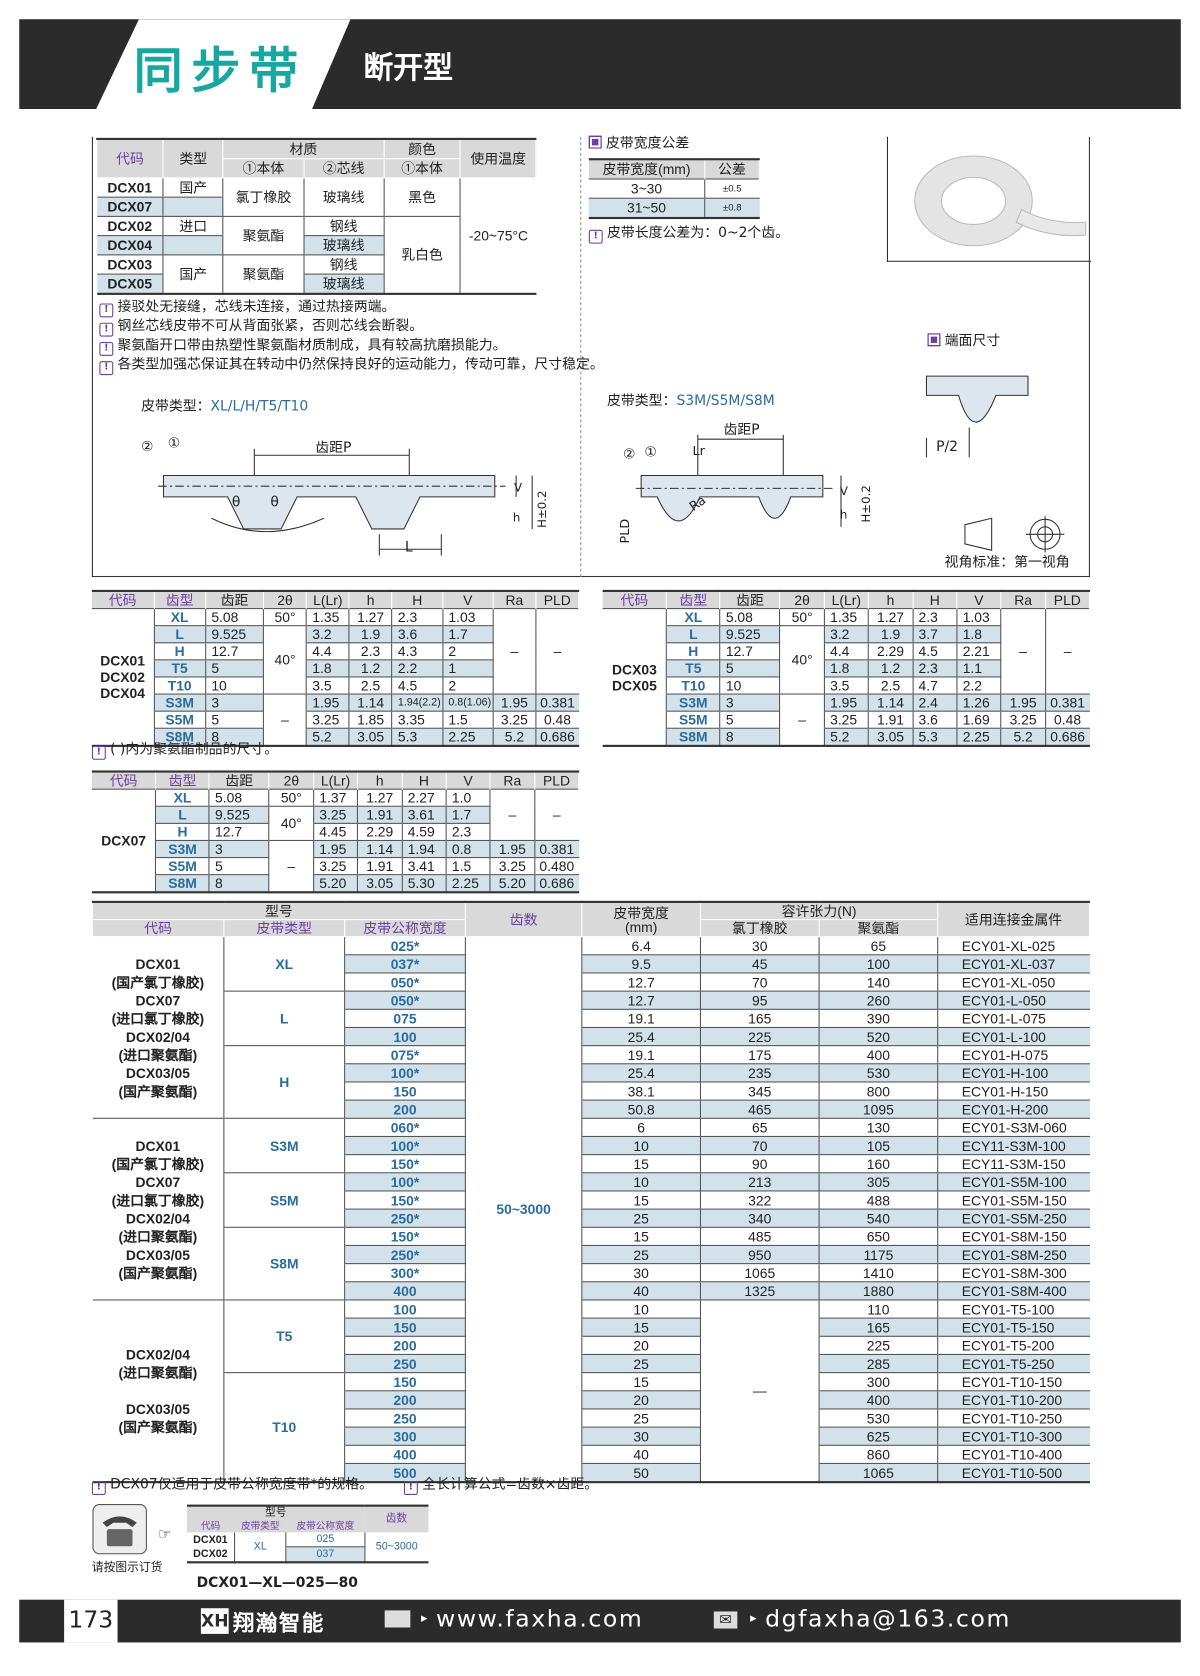 The height and width of the screenshot is (1676, 1200). I want to click on table-cell: 8, so click(239, 883).